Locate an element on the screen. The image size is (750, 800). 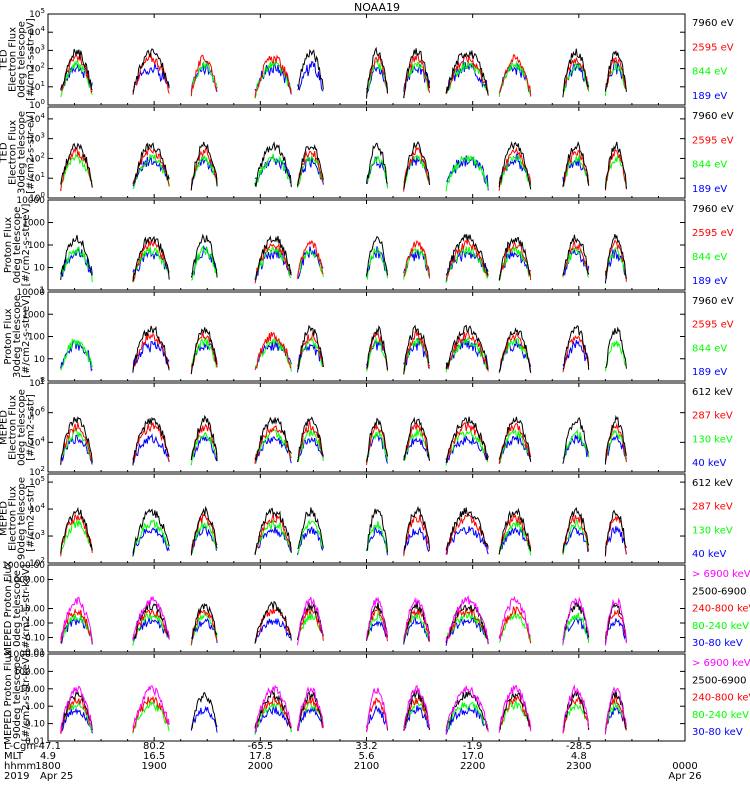
panel-frame is located at coordinates (366, 152).